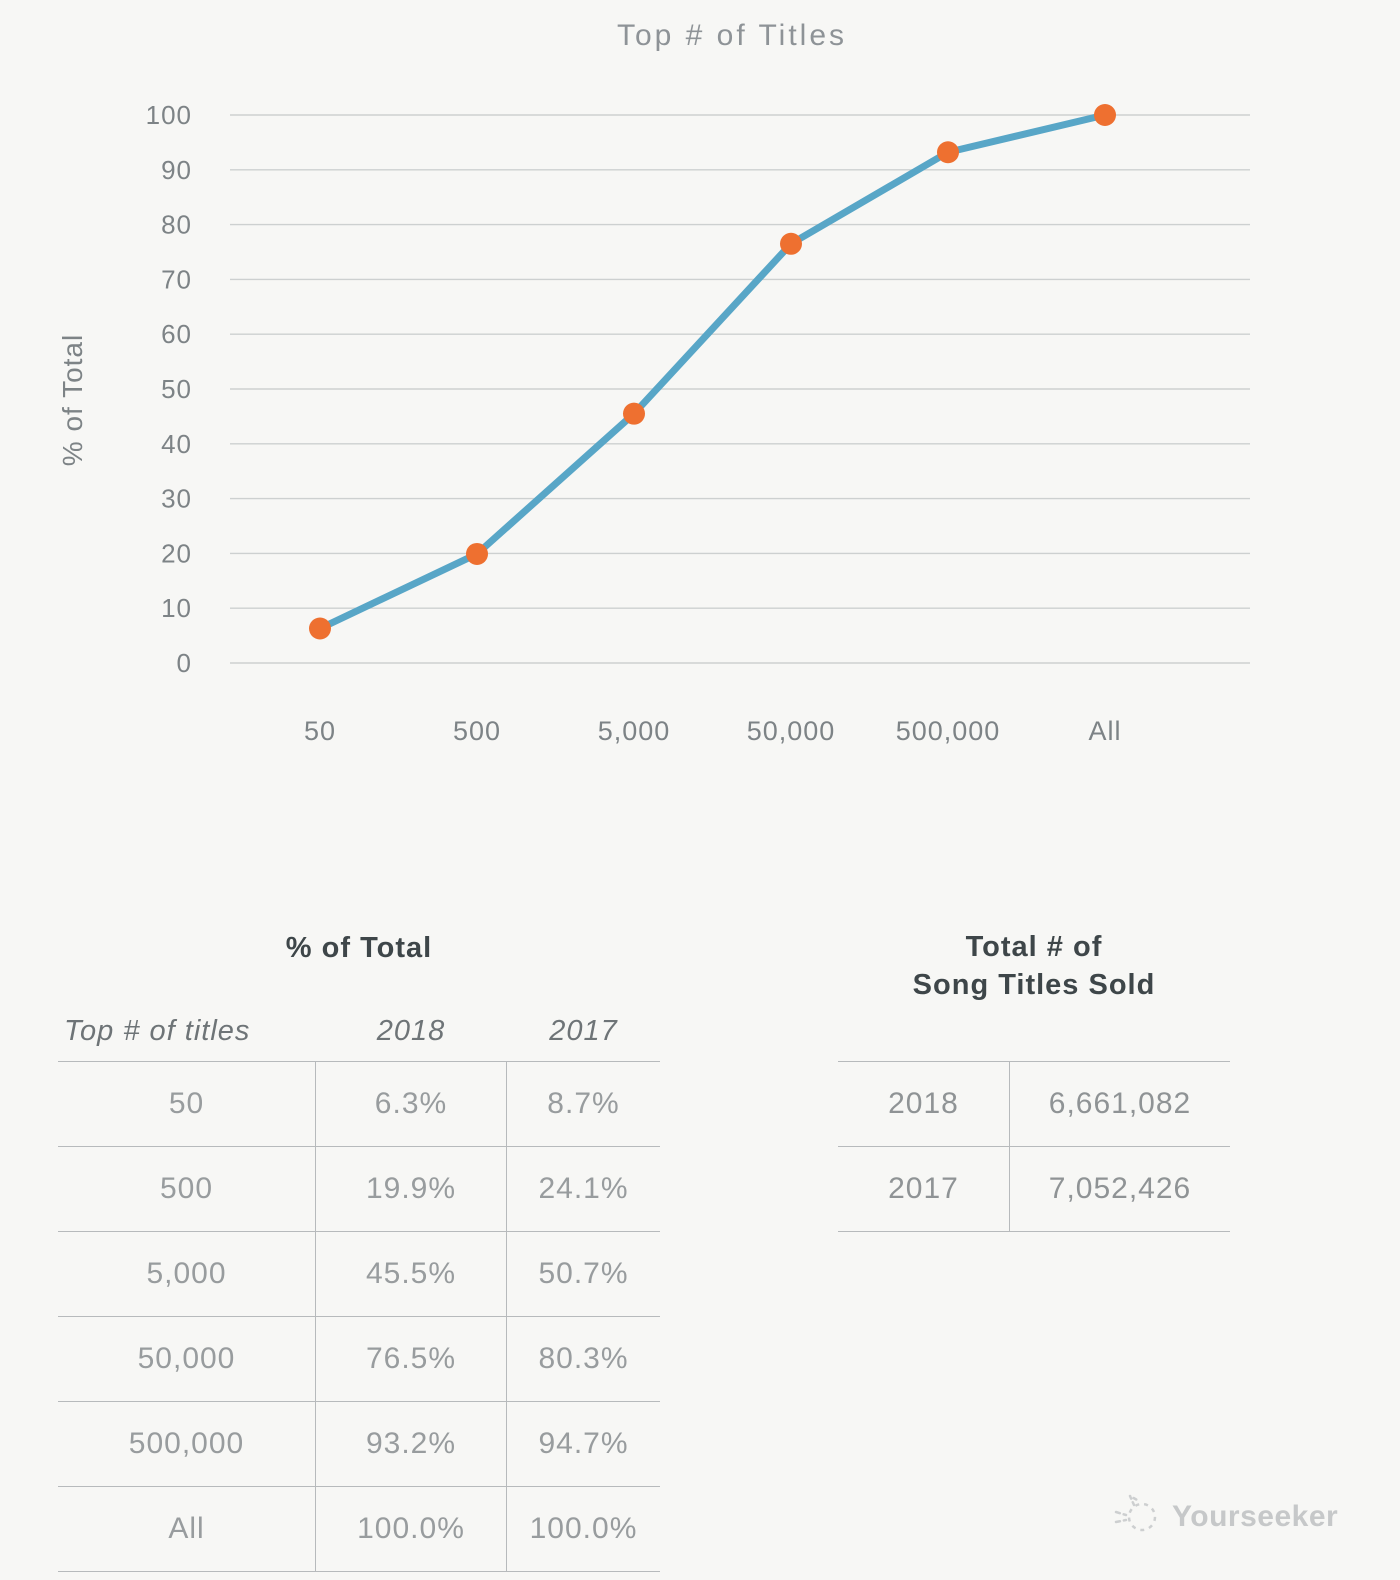 This screenshot has width=1400, height=1580. What do you see at coordinates (176, 444) in the screenshot?
I see `y-tick-label: 40` at bounding box center [176, 444].